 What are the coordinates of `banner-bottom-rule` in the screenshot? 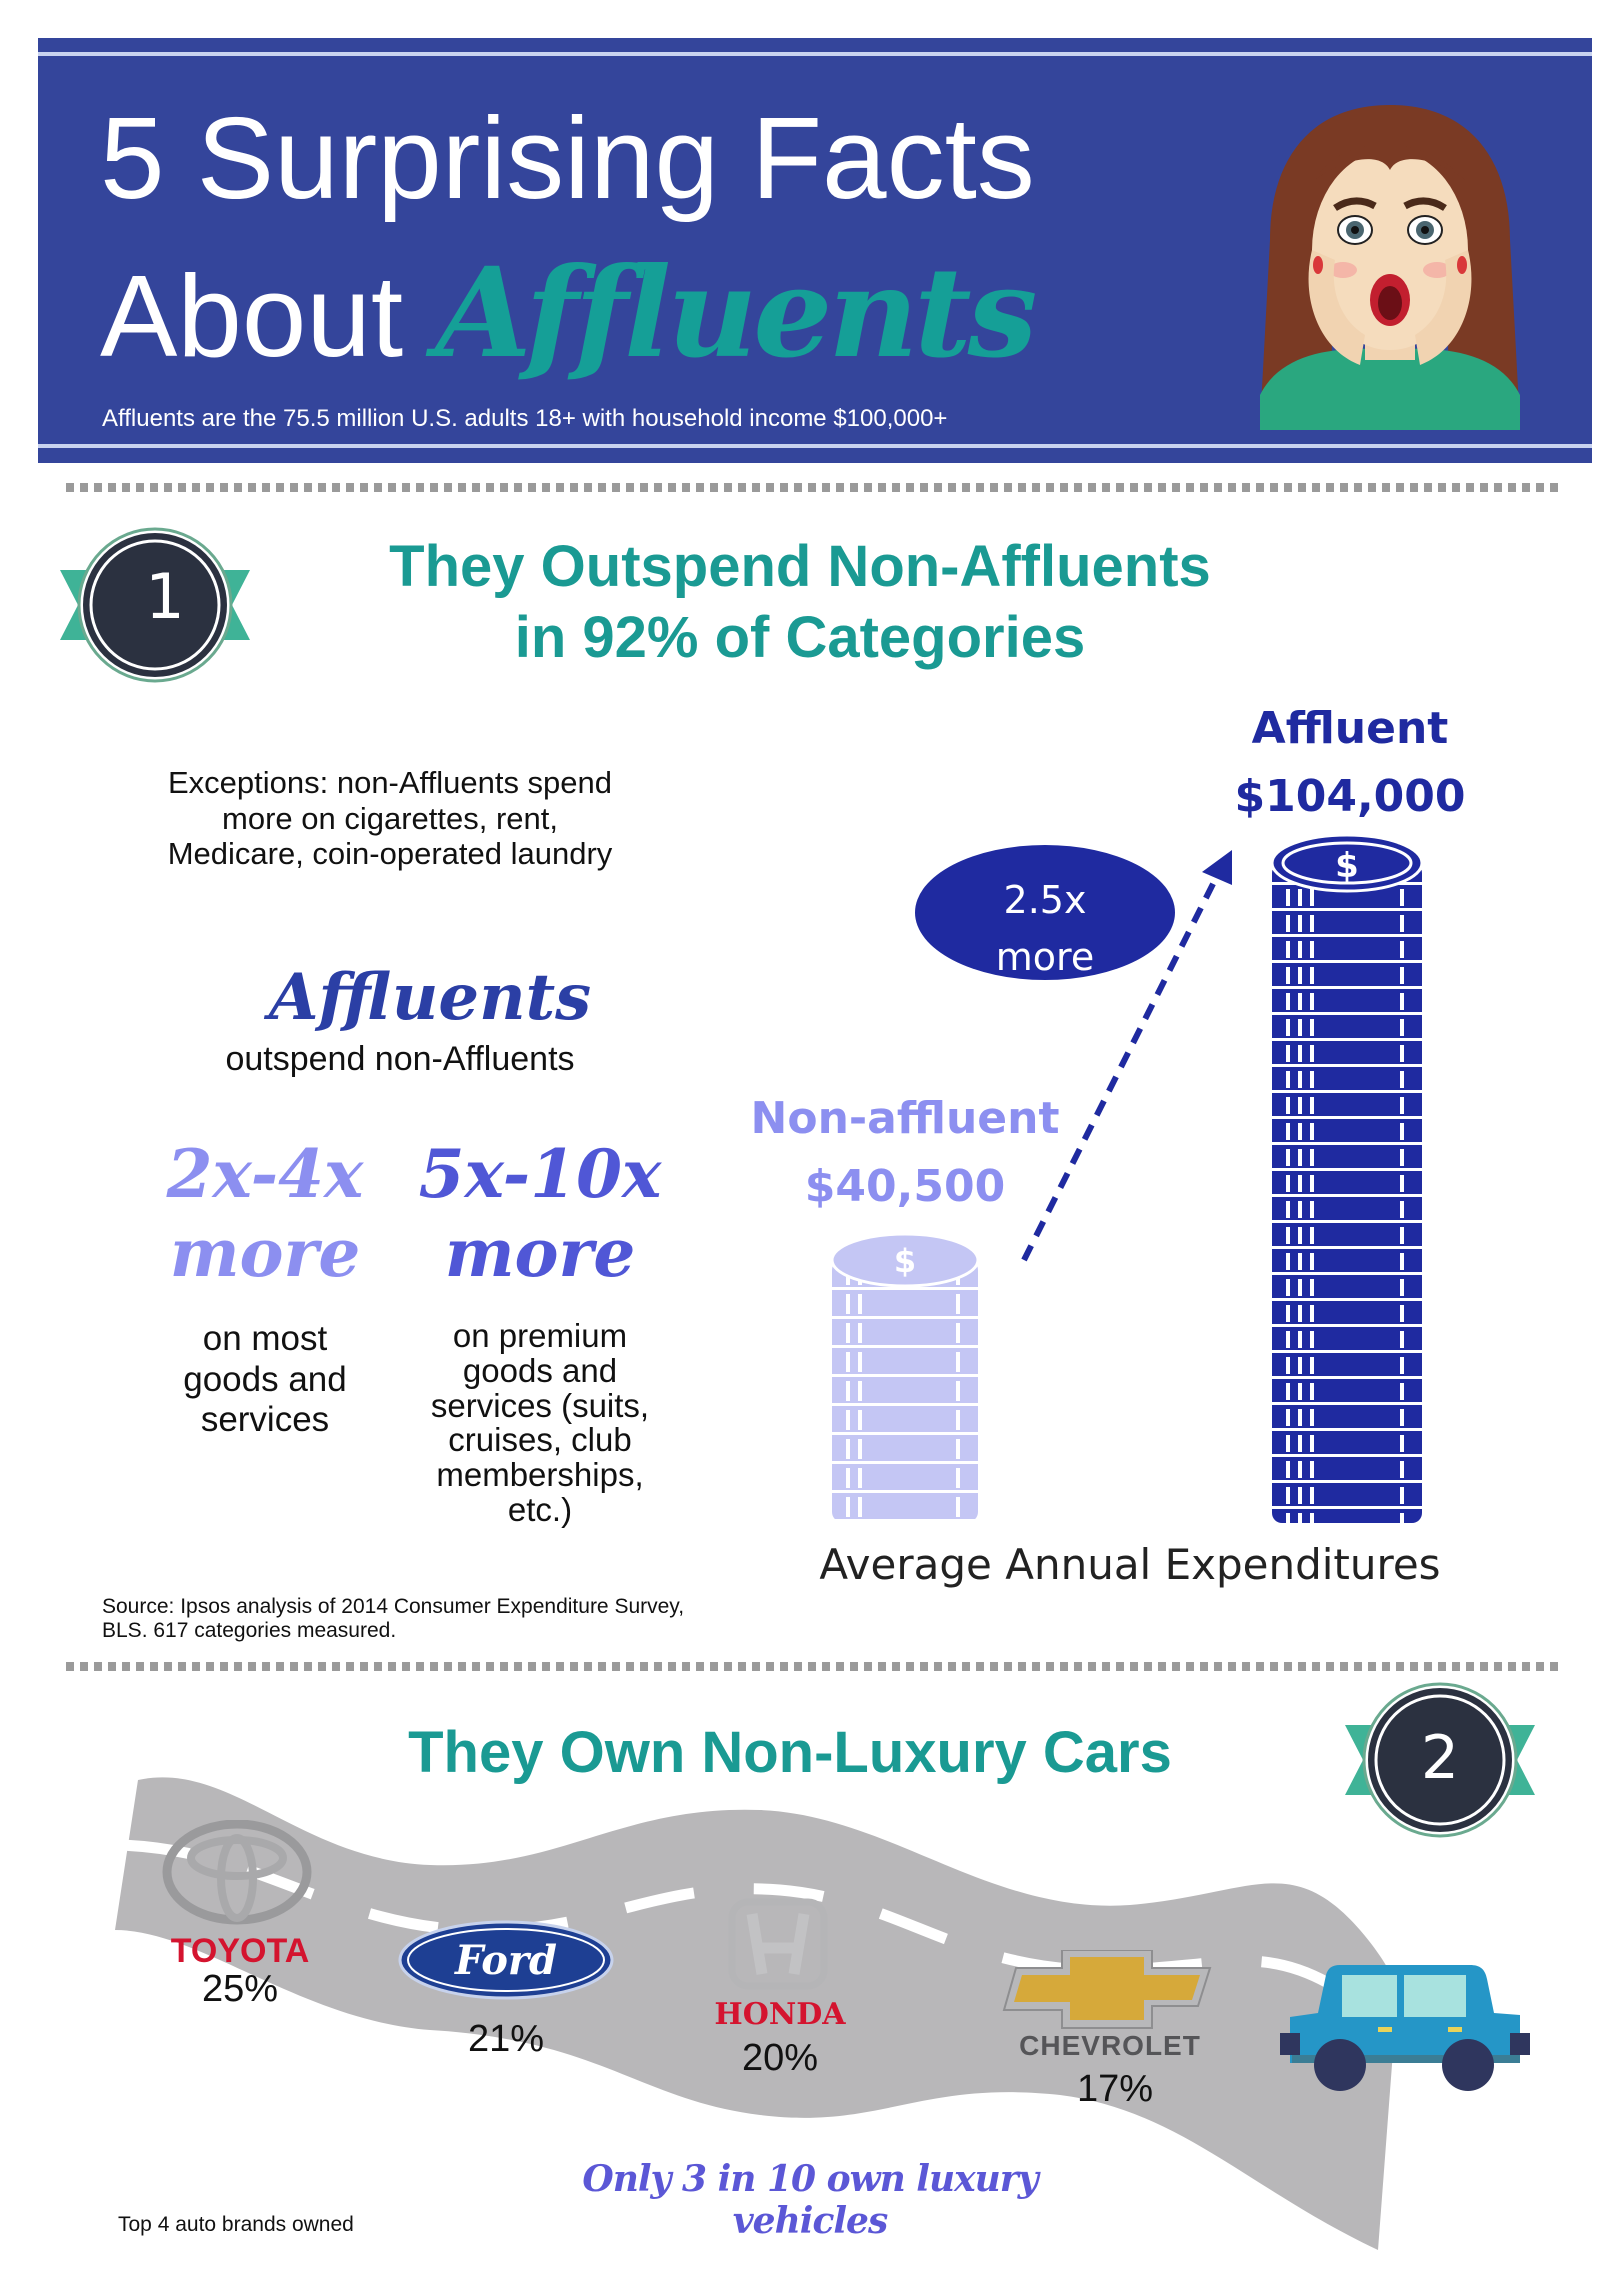 It's located at (815, 446).